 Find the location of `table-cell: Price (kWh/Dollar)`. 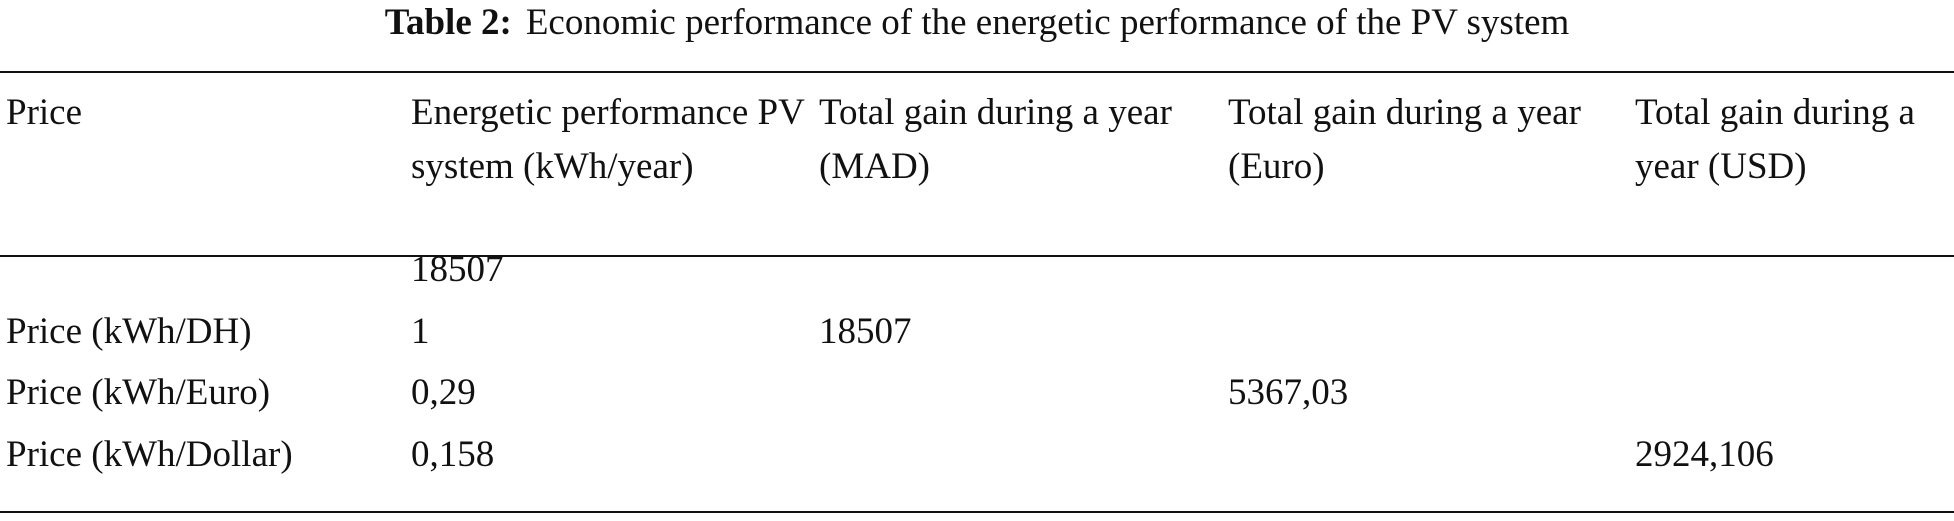

table-cell: Price (kWh/Dollar) is located at coordinates (149, 454).